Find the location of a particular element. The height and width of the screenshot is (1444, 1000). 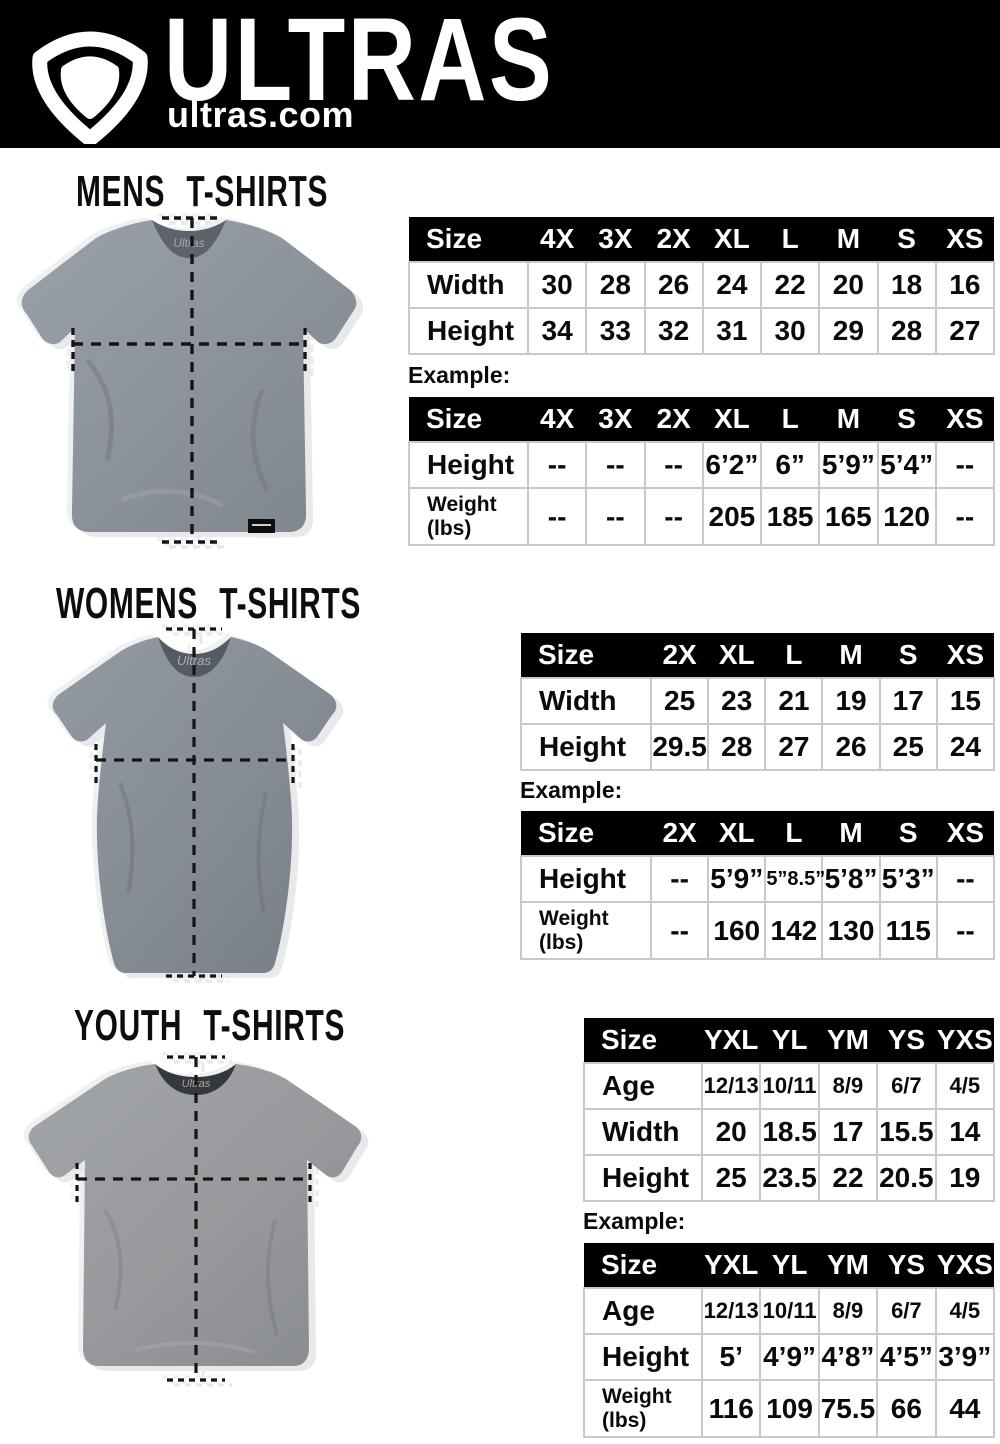

table-row: Height -- -- -- 6’2” 6” 5’9” 5’4” -- is located at coordinates (702, 465).